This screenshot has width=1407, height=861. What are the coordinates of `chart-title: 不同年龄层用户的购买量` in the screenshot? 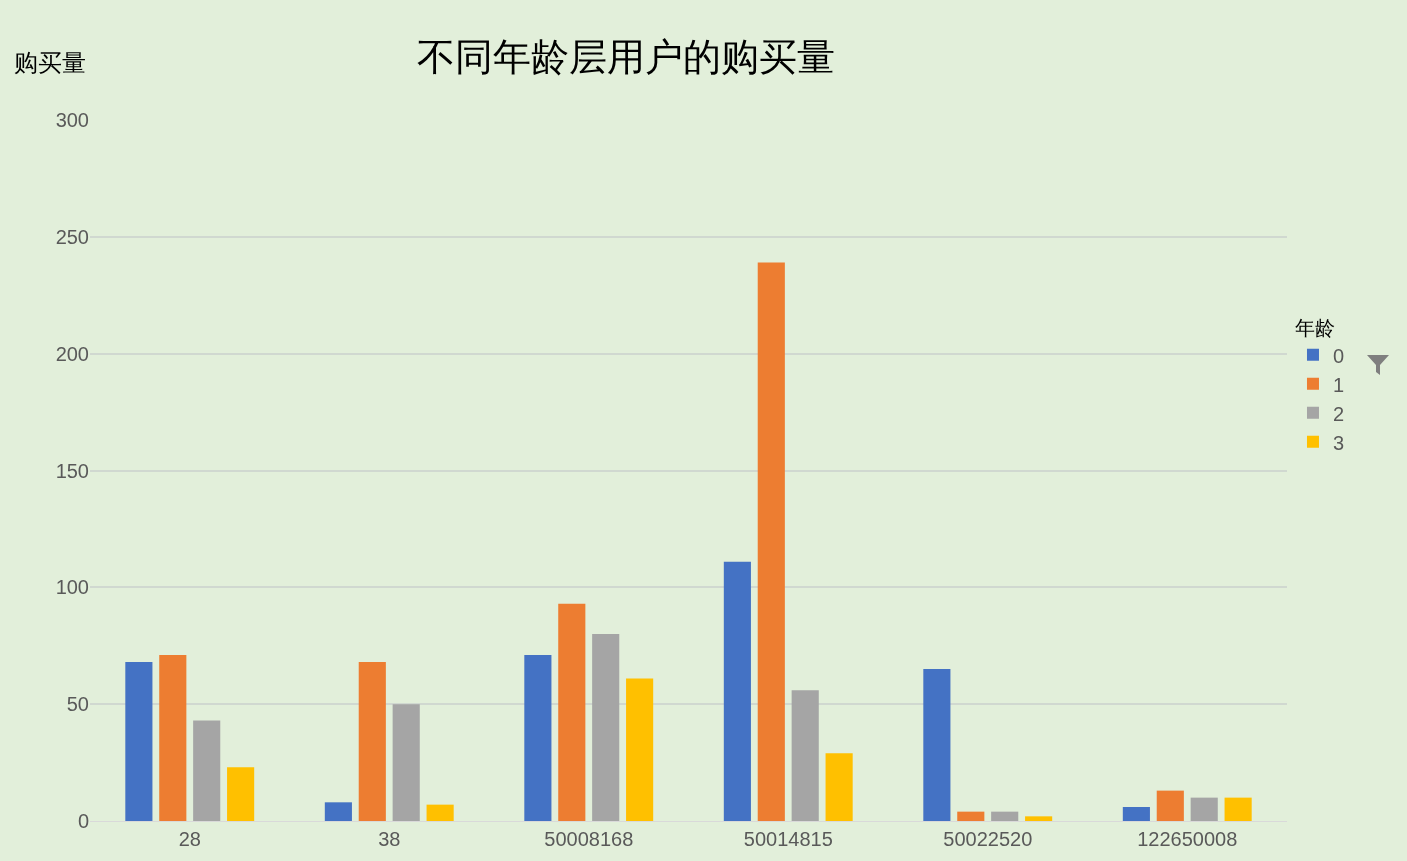 It's located at (626, 56).